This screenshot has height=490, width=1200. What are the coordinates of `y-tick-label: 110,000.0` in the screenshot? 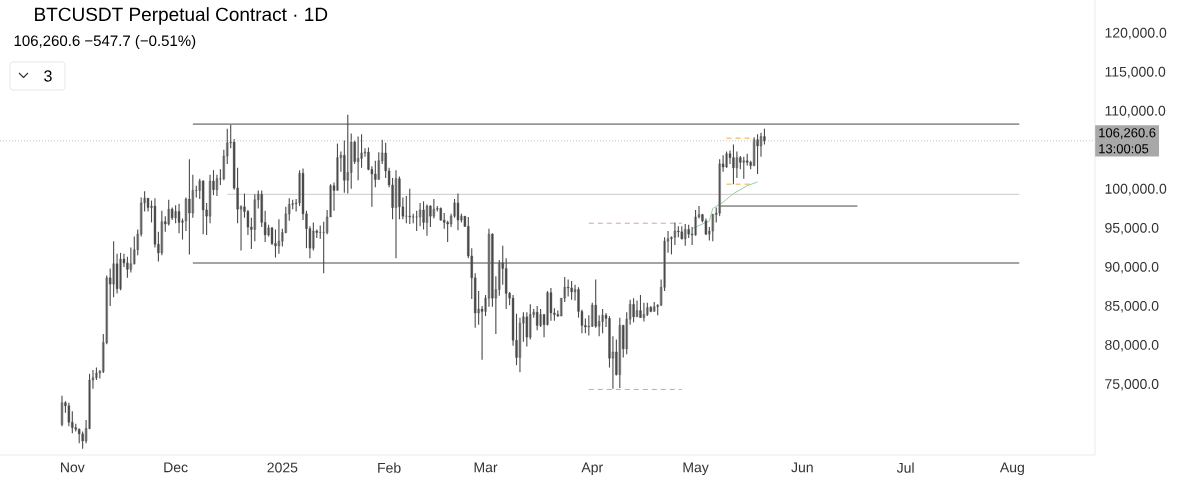 It's located at (1135, 111).